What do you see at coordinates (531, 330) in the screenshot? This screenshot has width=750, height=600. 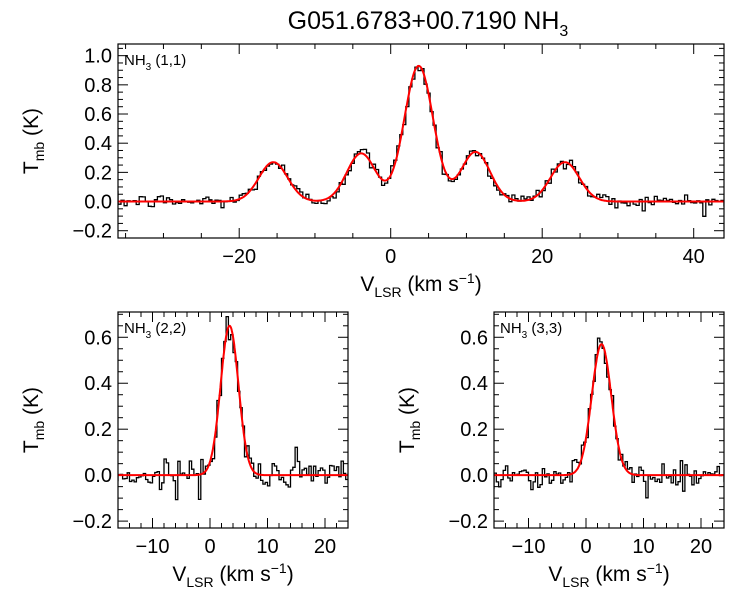 I see `transition-annotation: NH3 (3,3)` at bounding box center [531, 330].